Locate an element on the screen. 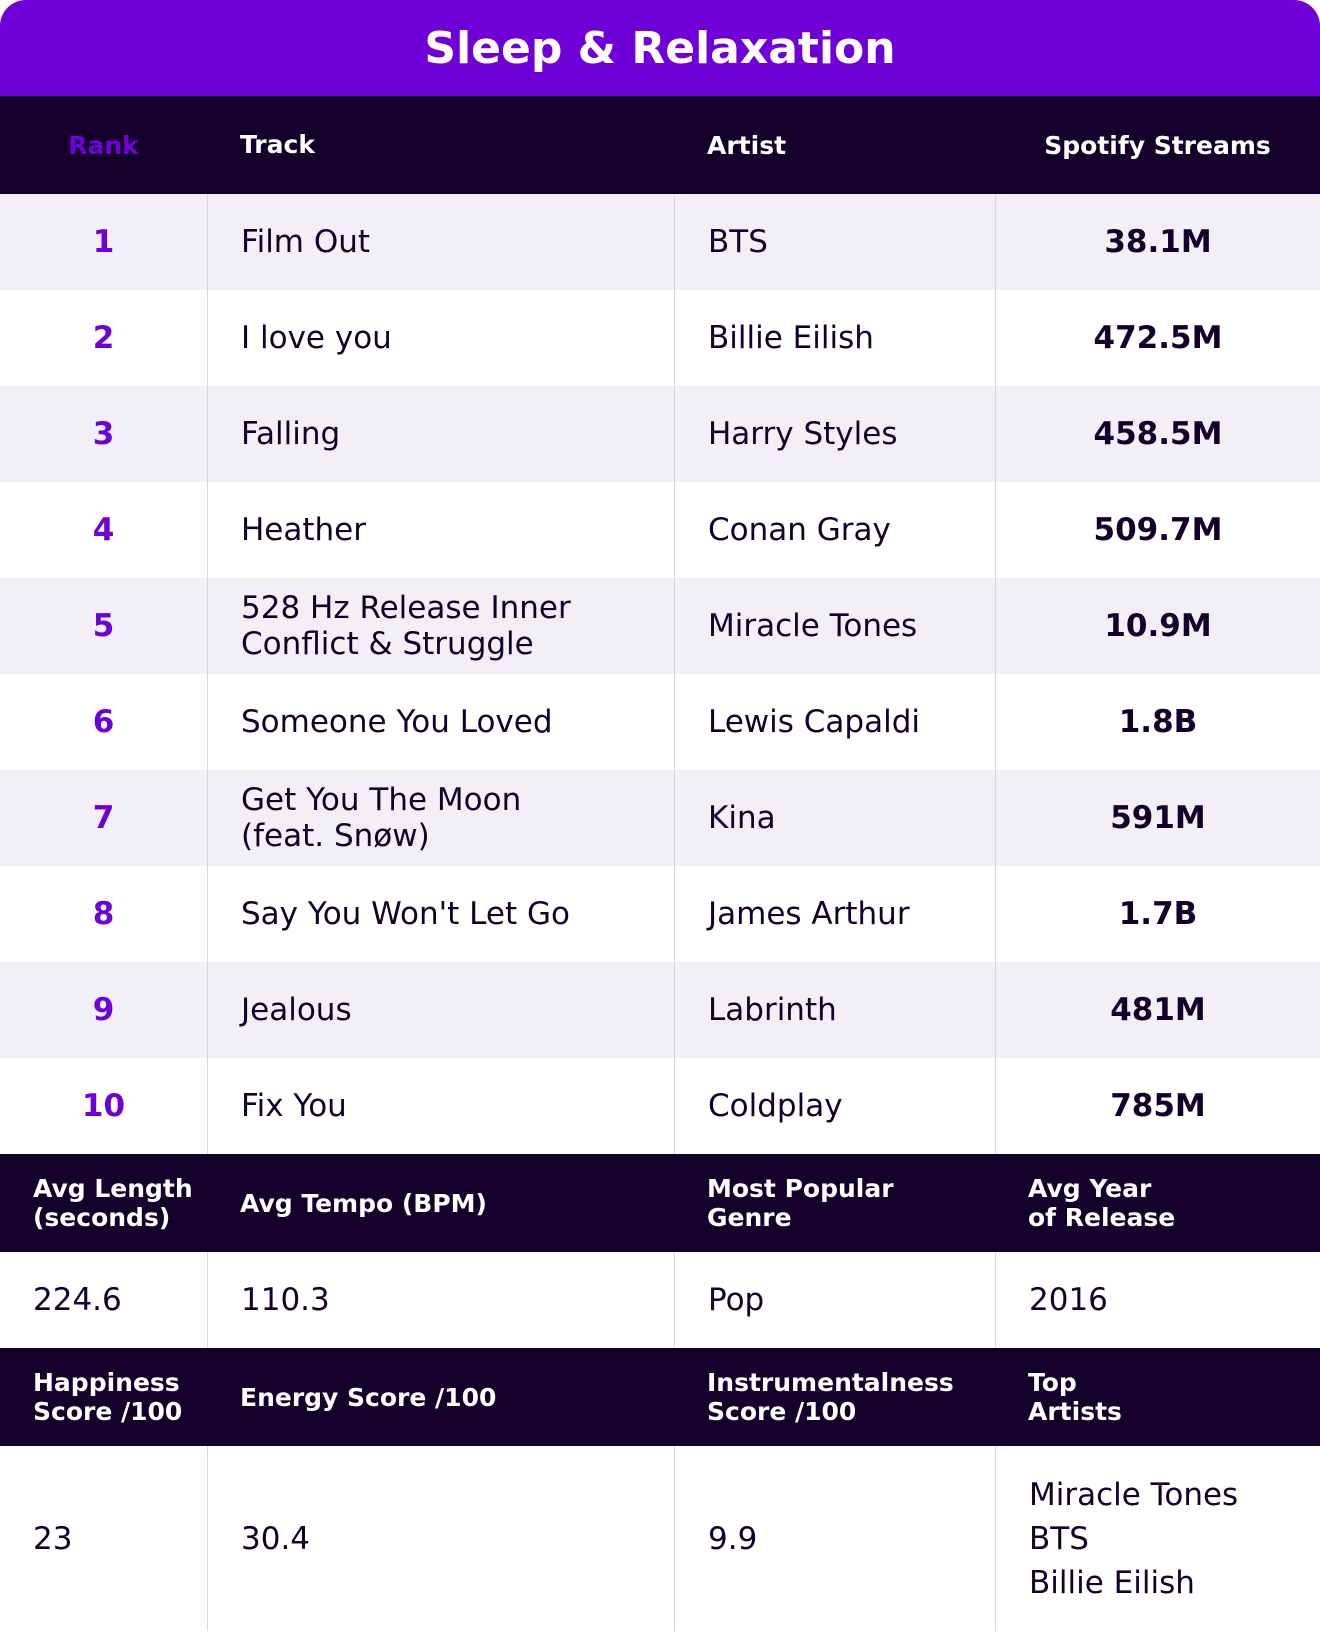 This screenshot has width=1320, height=1632. streams-text: 1.7B is located at coordinates (1158, 914).